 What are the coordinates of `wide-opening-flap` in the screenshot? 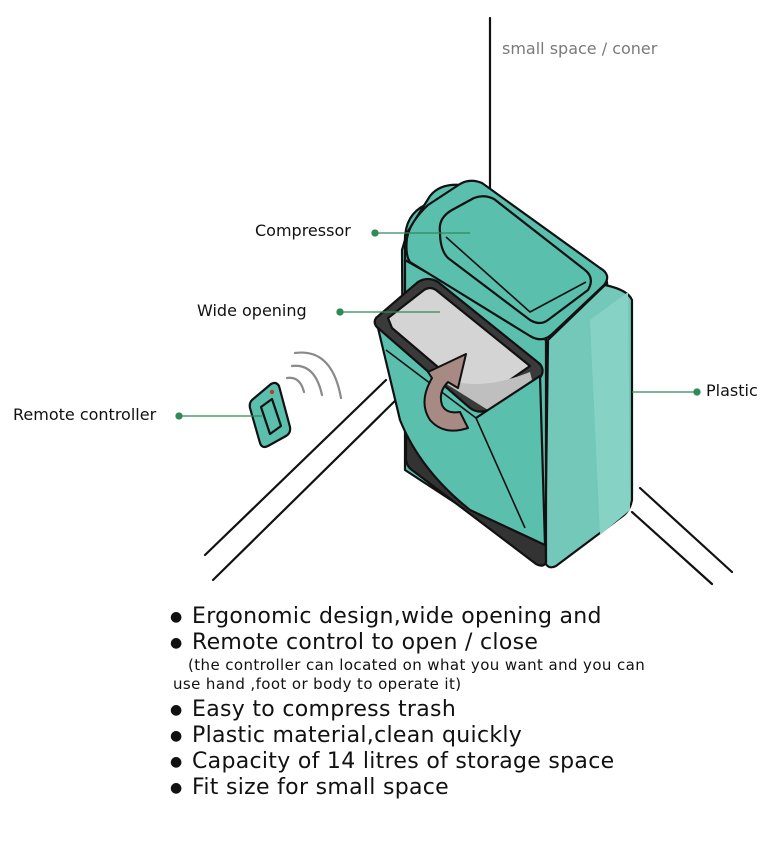 It's located at (460, 412).